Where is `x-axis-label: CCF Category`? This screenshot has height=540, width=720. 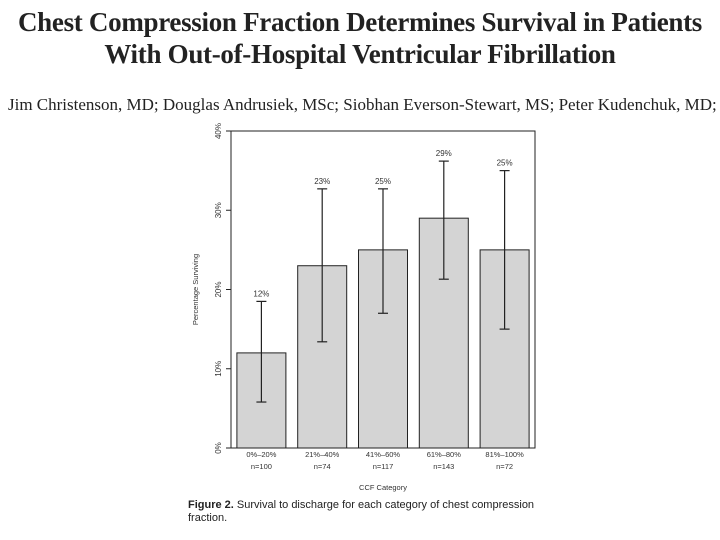
x-axis-label: CCF Category is located at coordinates (383, 487).